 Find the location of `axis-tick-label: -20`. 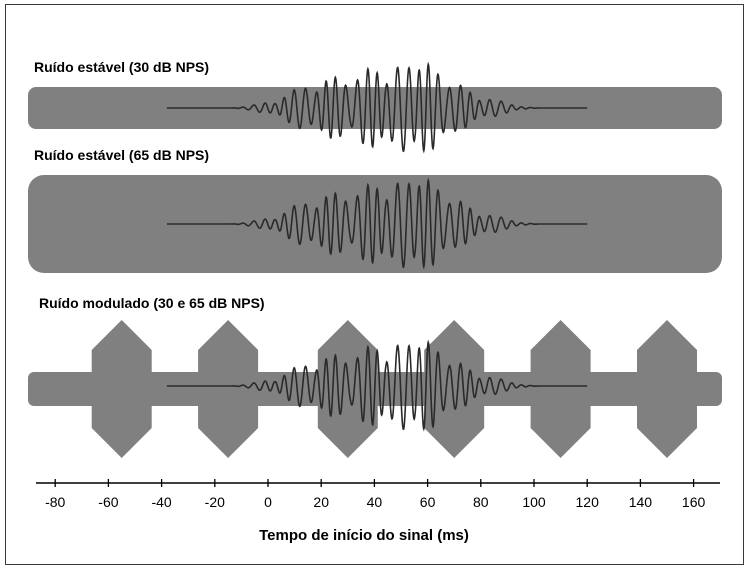

axis-tick-label: -20 is located at coordinates (215, 502).